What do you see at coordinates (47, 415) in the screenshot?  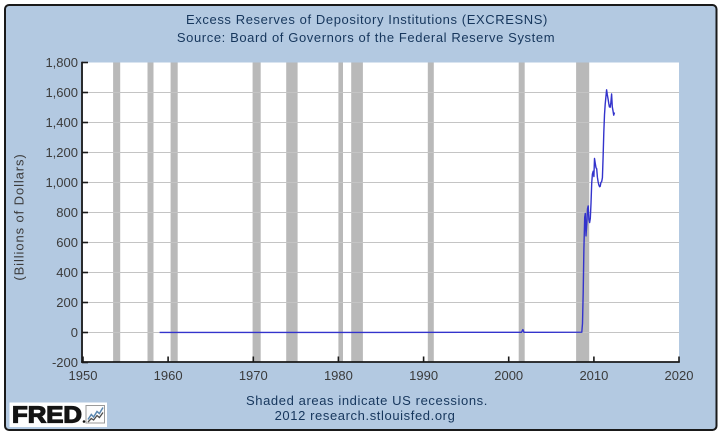 I see `svg-text: FRED` at bounding box center [47, 415].